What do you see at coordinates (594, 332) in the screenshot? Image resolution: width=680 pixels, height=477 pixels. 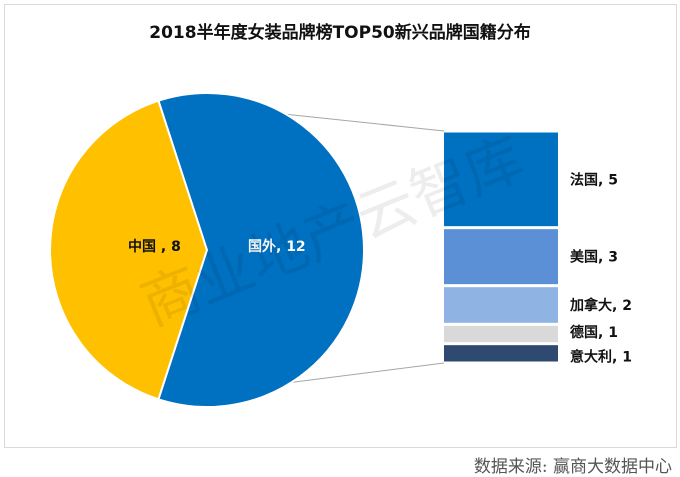 I see `bar-label-3: 德国, 1` at bounding box center [594, 332].